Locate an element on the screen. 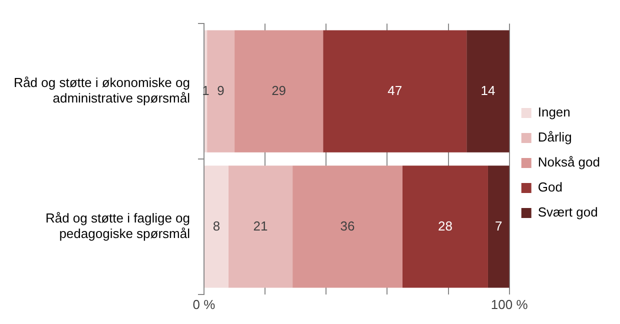 The image size is (620, 324). data-label: 8 is located at coordinates (216, 226).